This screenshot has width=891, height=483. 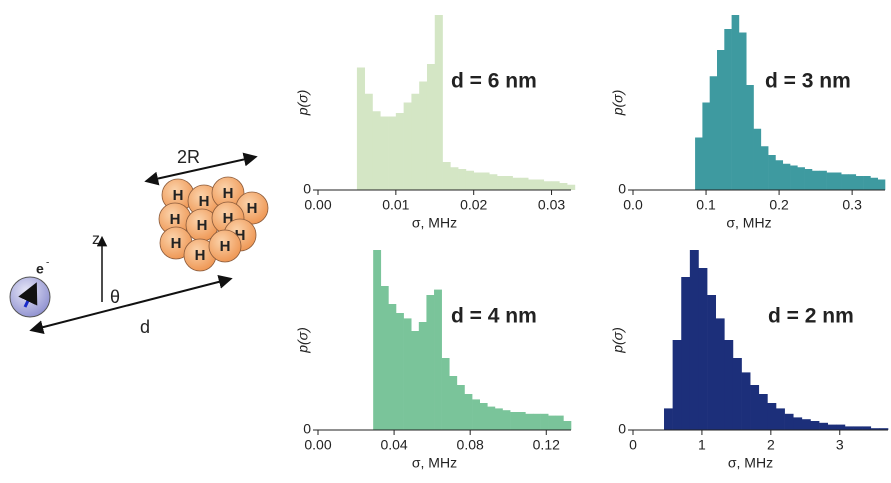 I want to click on z-label: z, so click(x=96, y=239).